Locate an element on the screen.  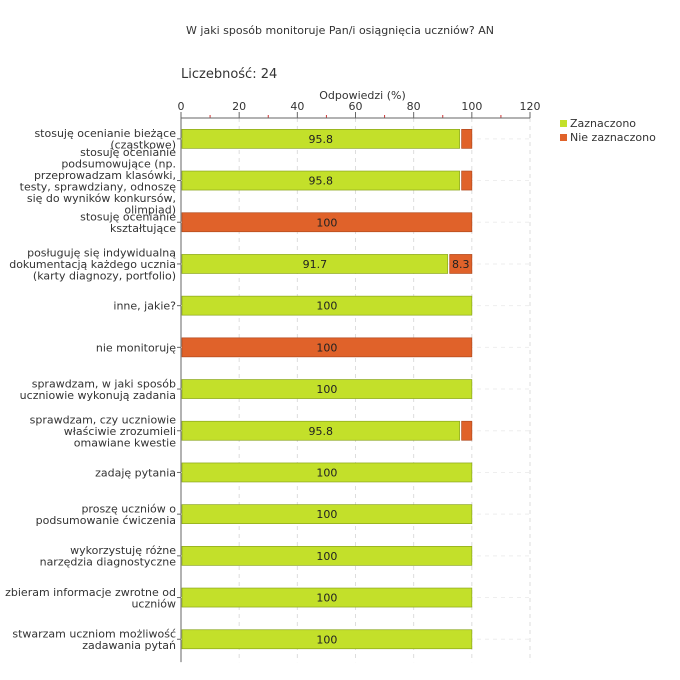
legend-swatch-nie-zaznaczono is located at coordinates (563, 137).